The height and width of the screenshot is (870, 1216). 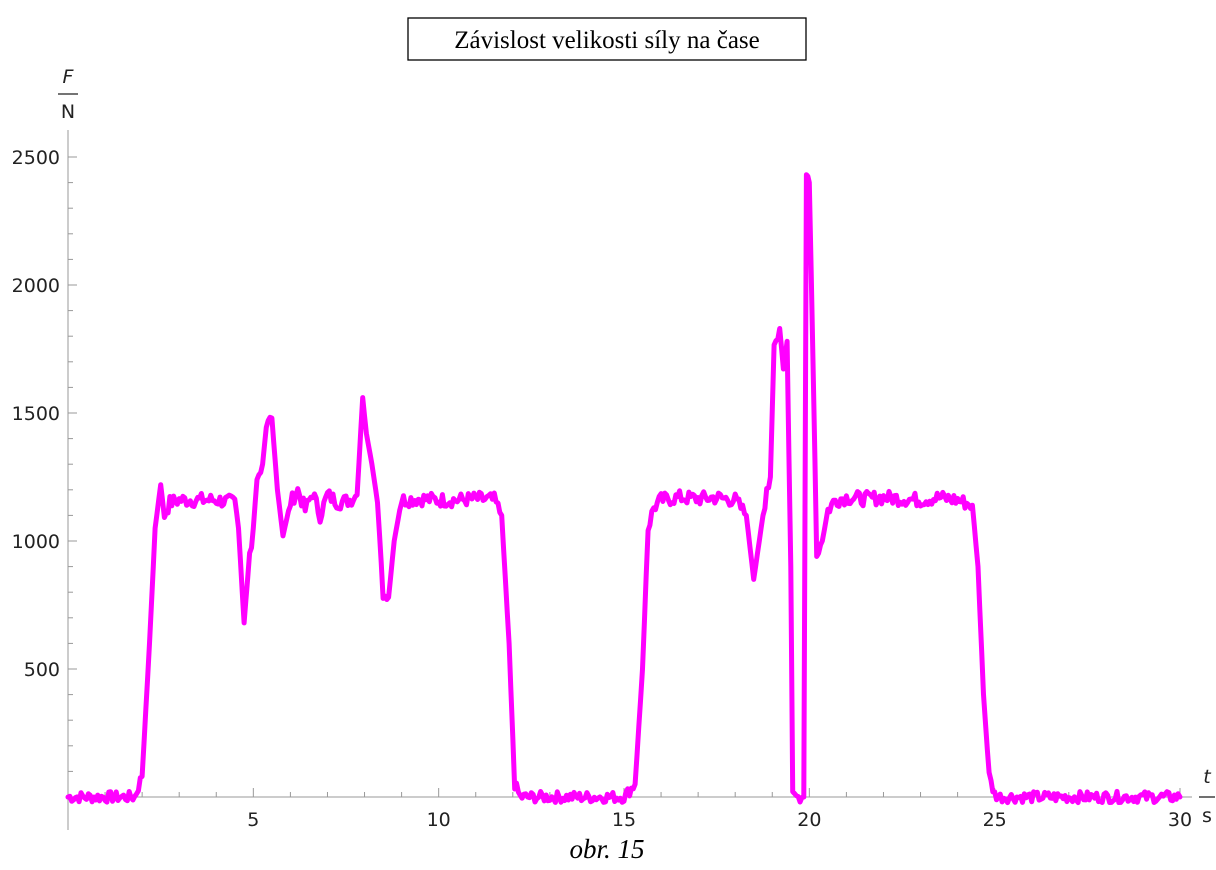 What do you see at coordinates (1207, 777) in the screenshot?
I see `x-axis-quantity: t` at bounding box center [1207, 777].